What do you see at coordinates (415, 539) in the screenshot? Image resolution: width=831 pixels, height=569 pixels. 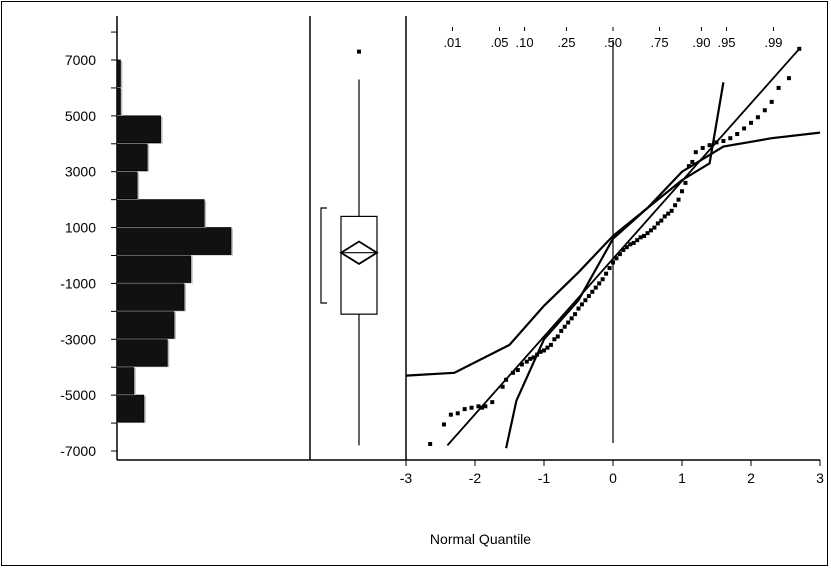 I see `x-axis-title-row: Normal Quantile` at bounding box center [415, 539].